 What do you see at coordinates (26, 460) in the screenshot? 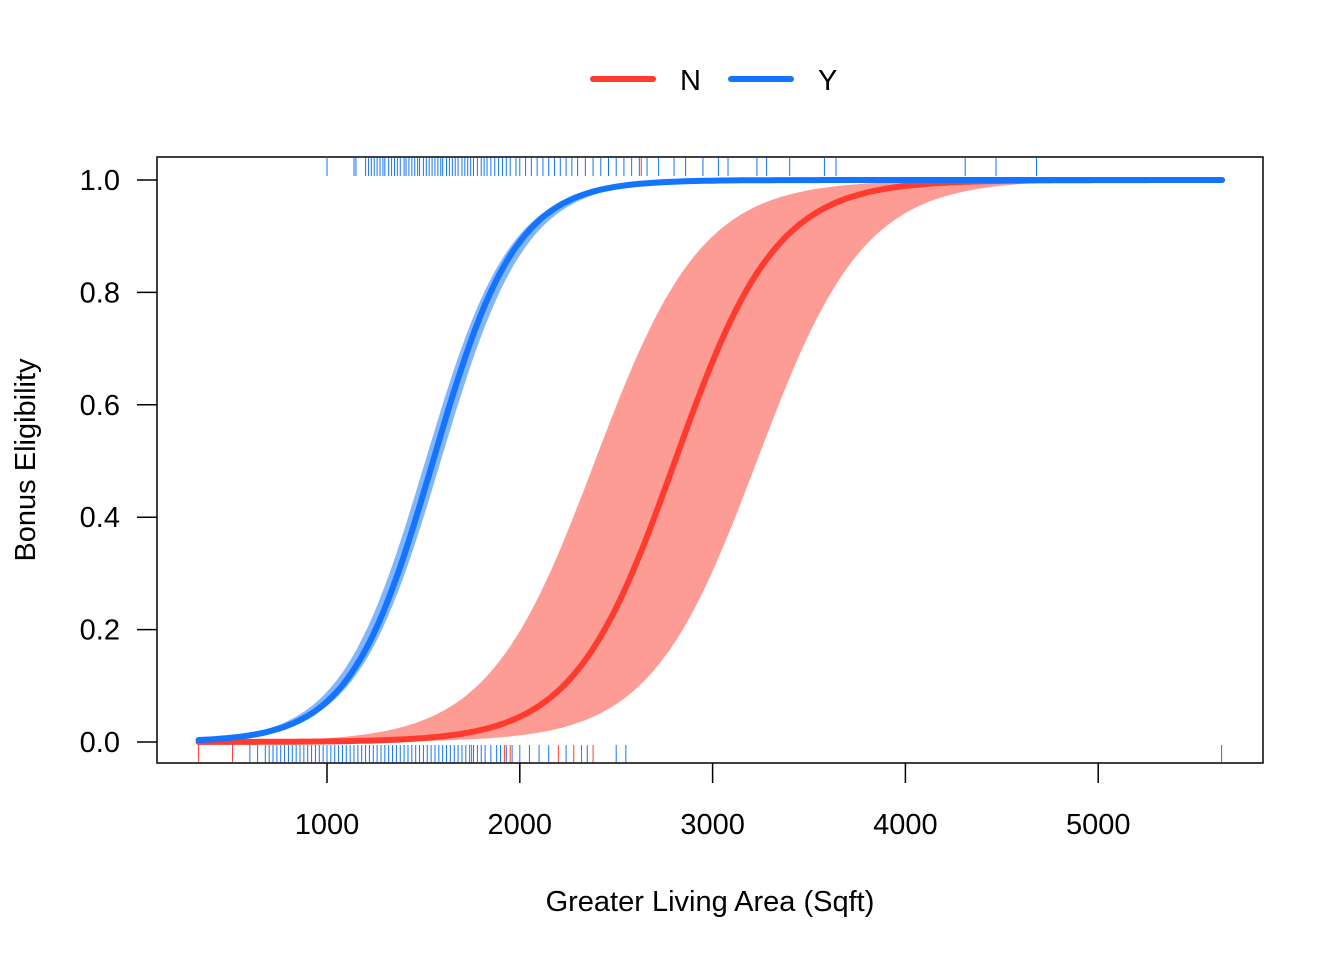
I see `y-axis-label: Bonus Eligibility` at bounding box center [26, 460].